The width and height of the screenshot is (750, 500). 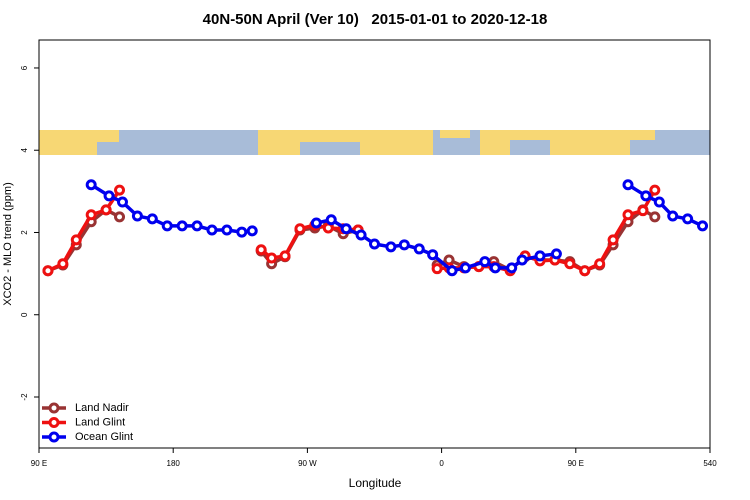 I want to click on legend-label: Ocean Glint, so click(x=104, y=437).